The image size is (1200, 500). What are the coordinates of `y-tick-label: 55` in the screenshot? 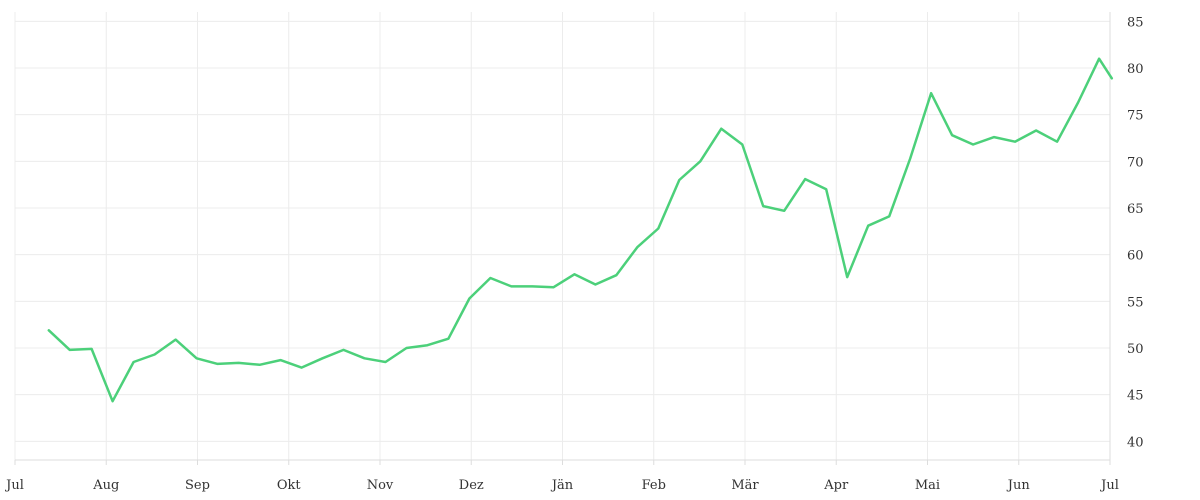 It's located at (1135, 302).